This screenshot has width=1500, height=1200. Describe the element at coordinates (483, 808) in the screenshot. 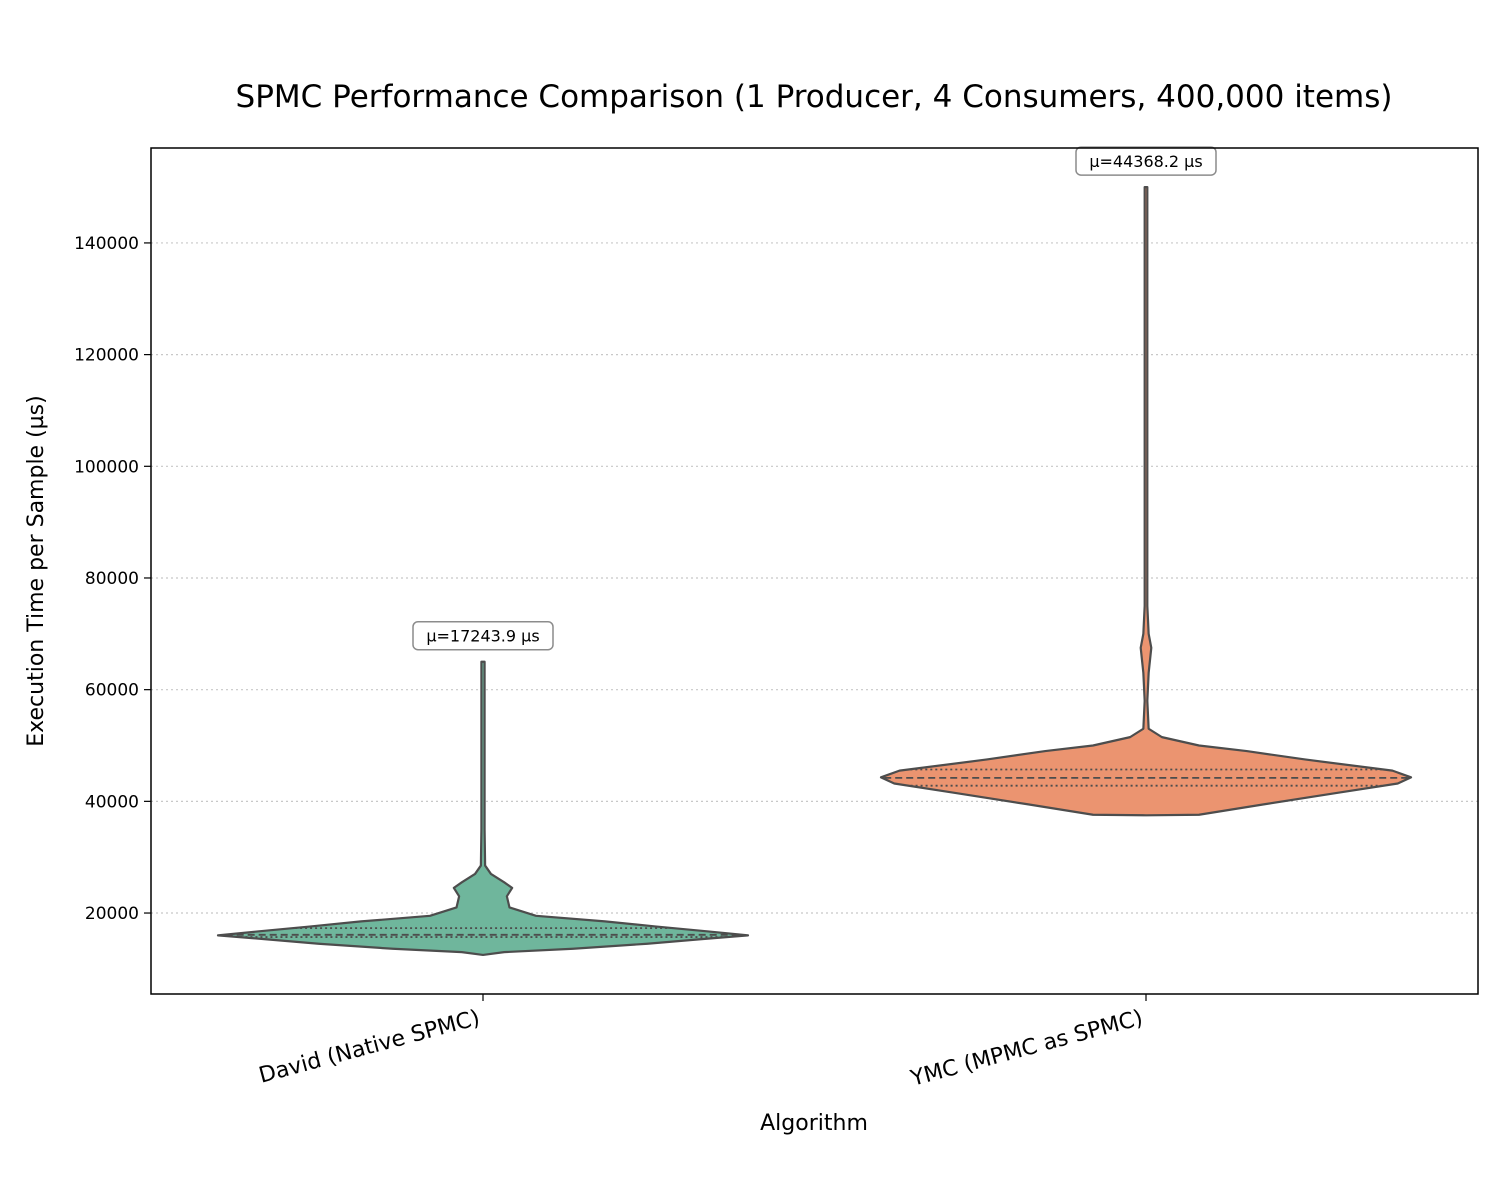

I see `violin-body` at that location.